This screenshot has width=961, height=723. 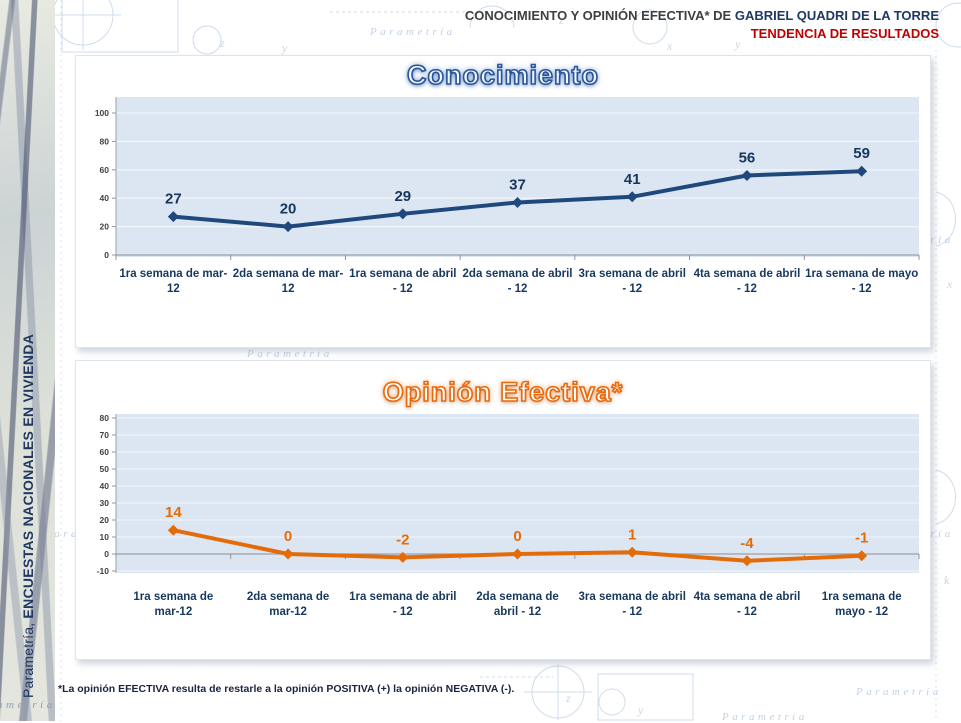 What do you see at coordinates (413, 32) in the screenshot?
I see `watermark-top: Parametría` at bounding box center [413, 32].